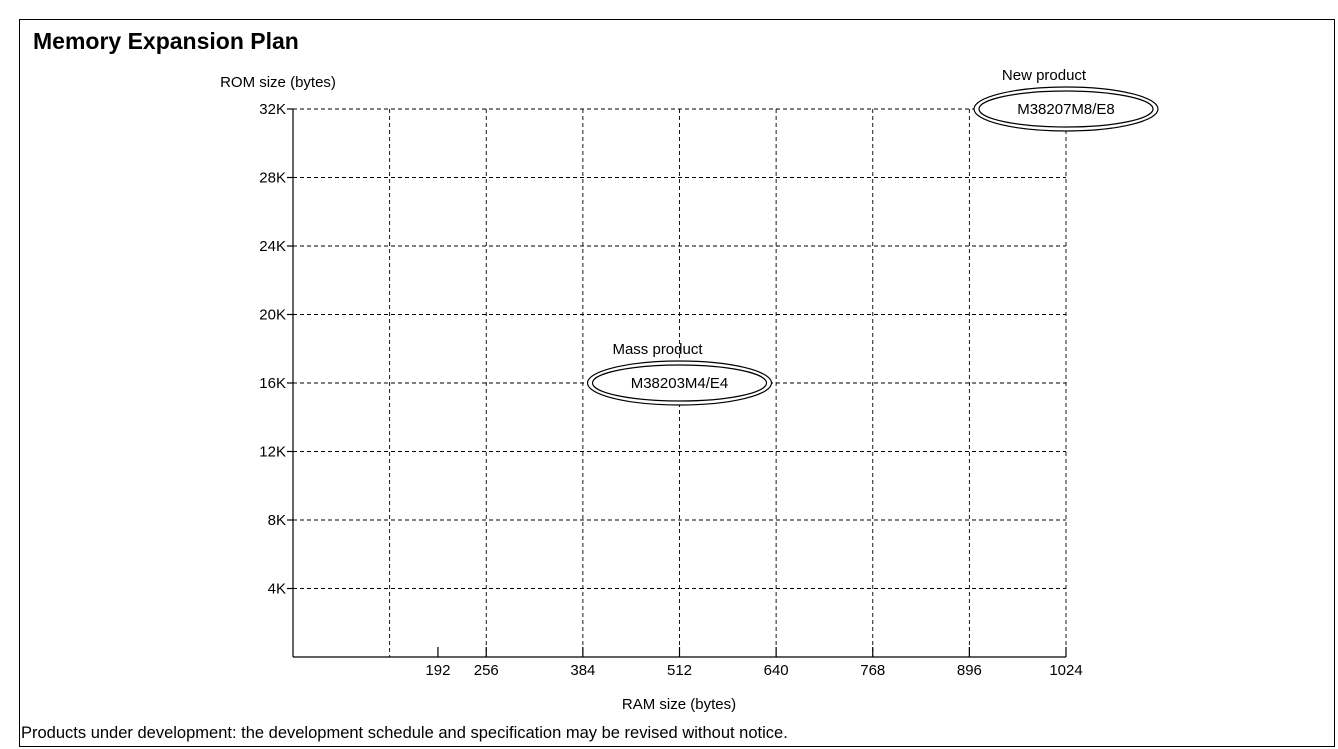 Image resolution: width=1338 pixels, height=749 pixels. Describe the element at coordinates (166, 41) in the screenshot. I see `page-title: Memory Expansion Plan` at that location.